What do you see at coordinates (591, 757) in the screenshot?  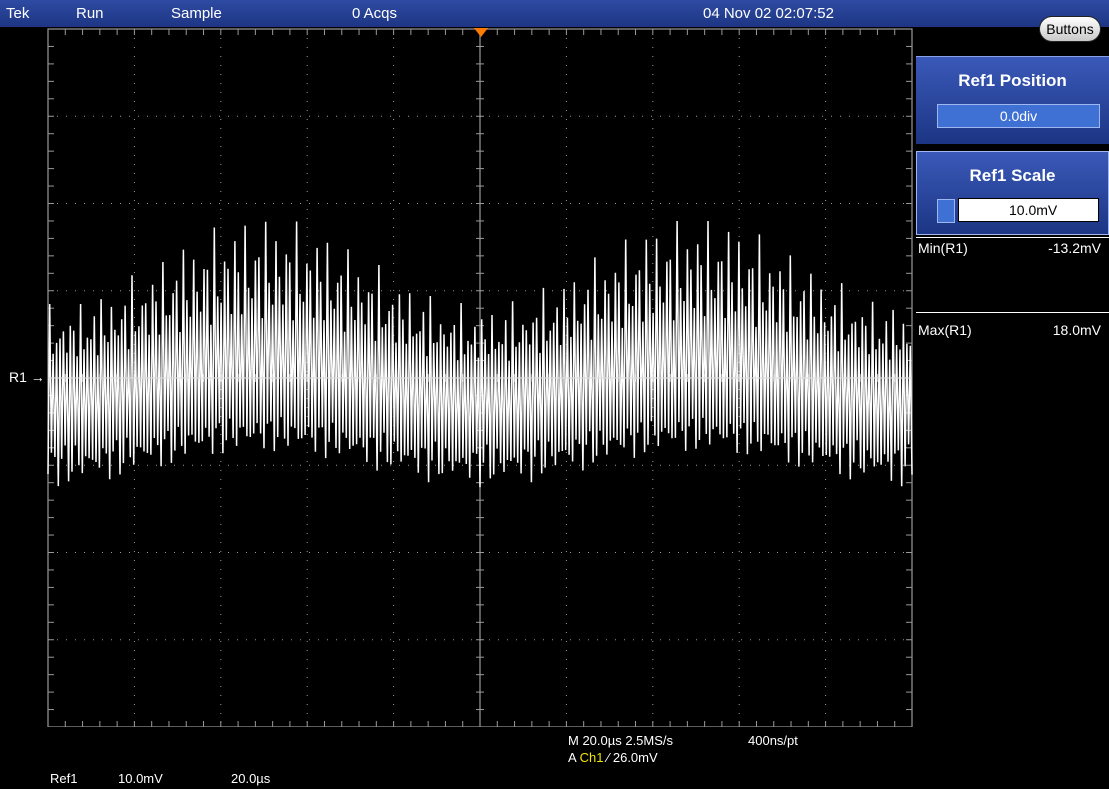 I see `trigger-channel: Ch1` at bounding box center [591, 757].